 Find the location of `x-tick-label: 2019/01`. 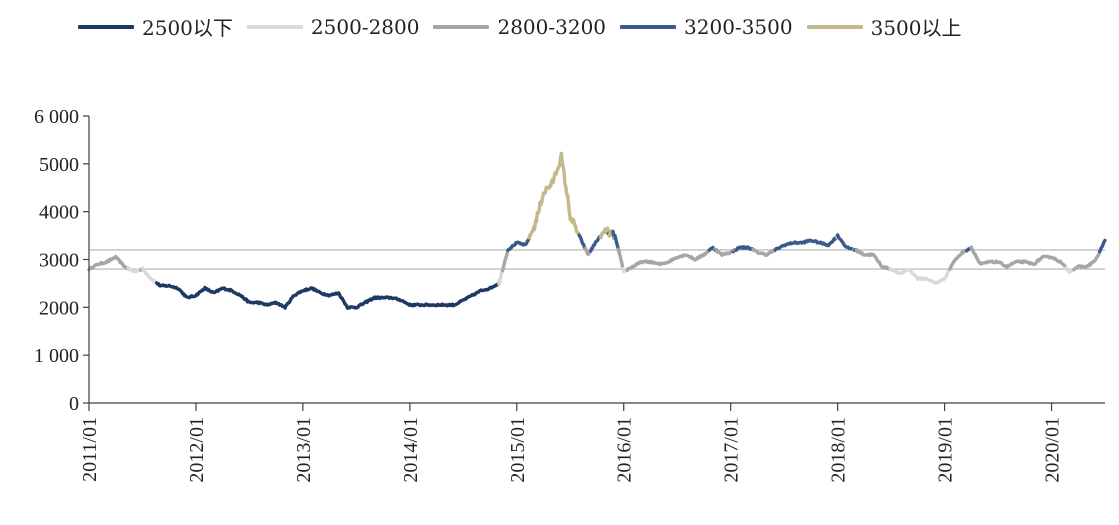

x-tick-label: 2019/01 is located at coordinates (946, 450).